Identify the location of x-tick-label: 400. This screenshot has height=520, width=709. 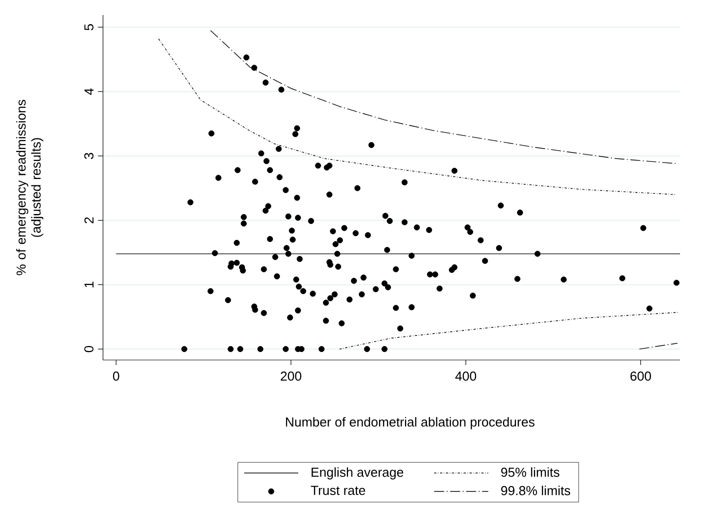
(465, 376).